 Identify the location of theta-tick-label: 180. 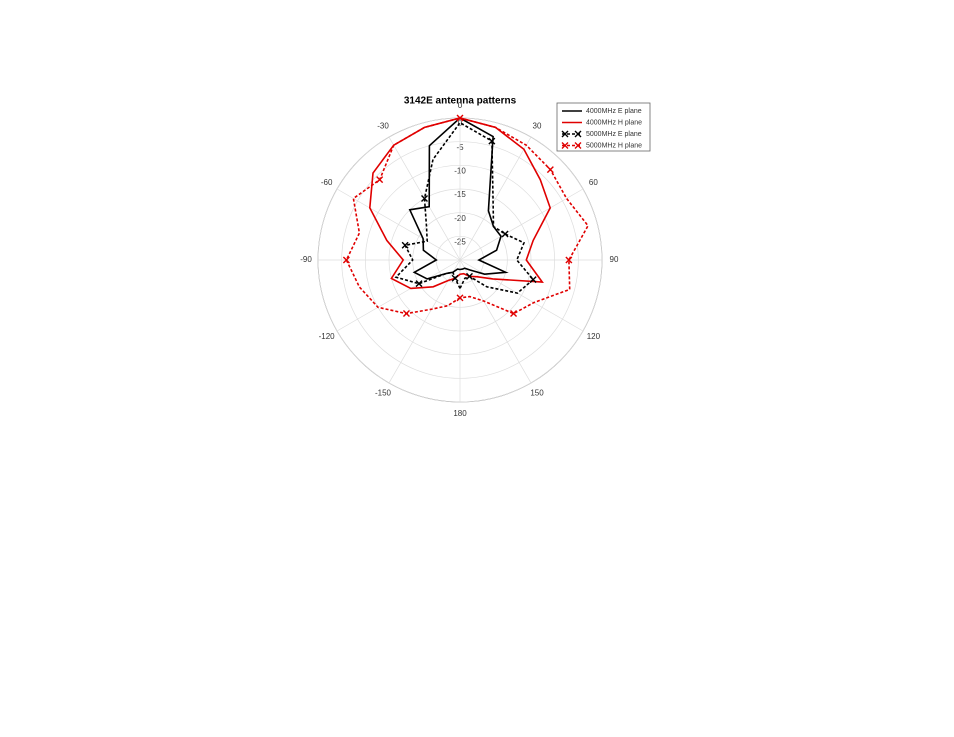
(460, 413).